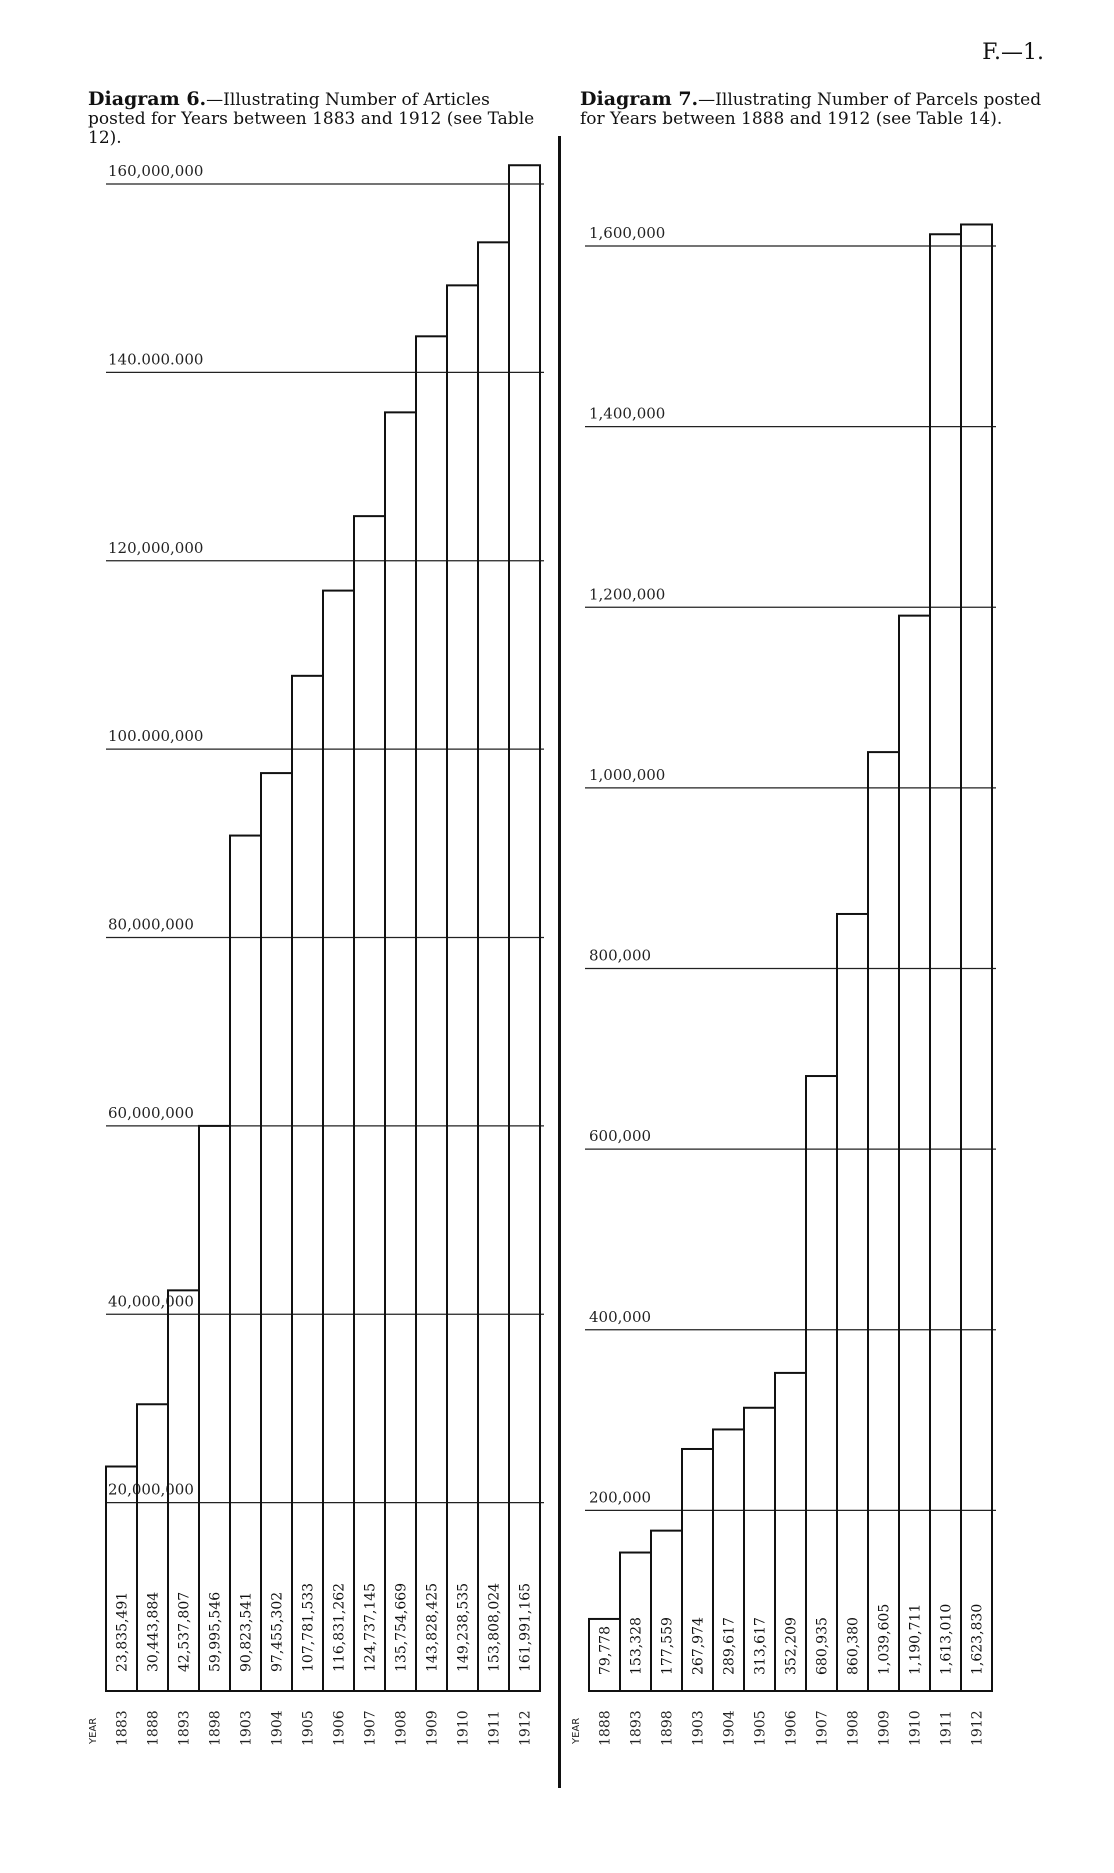 Image resolution: width=1114 pixels, height=1873 pixels. Describe the element at coordinates (526, 1627) in the screenshot. I see `bar-value-label: 161,991,165` at that location.